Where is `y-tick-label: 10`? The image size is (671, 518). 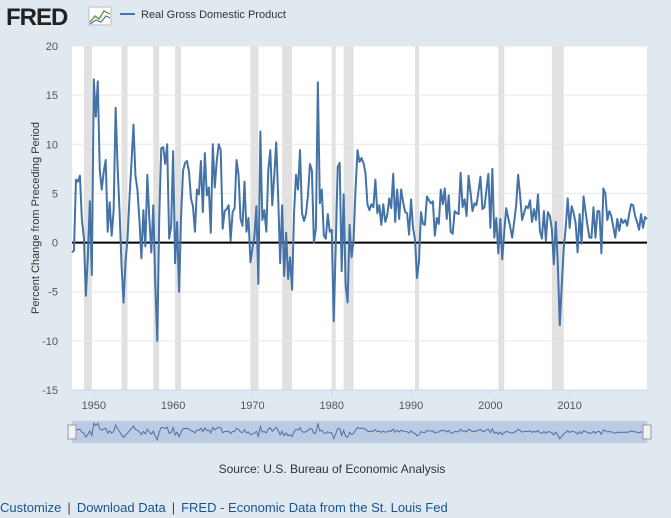 y-tick-label: 10 is located at coordinates (52, 145).